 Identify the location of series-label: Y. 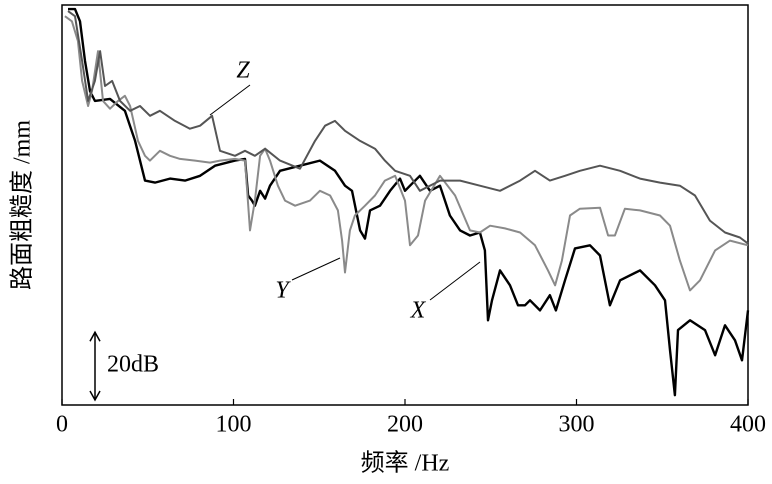
(283, 291).